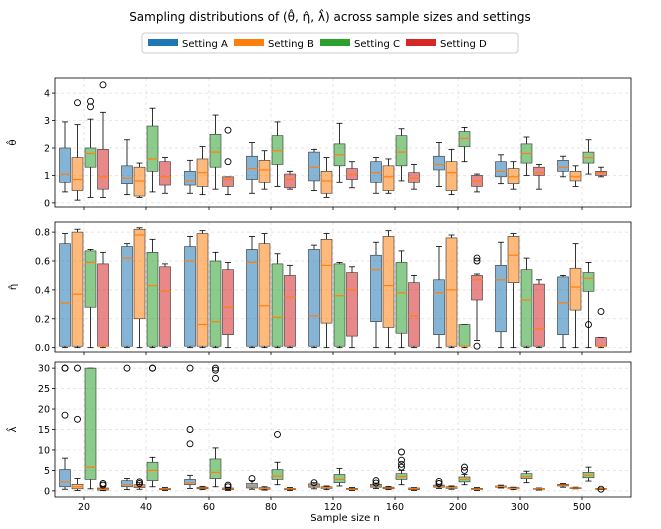 The width and height of the screenshot is (661, 529). Describe the element at coordinates (12, 429) in the screenshot. I see `y-axis-label: λ̂` at that location.